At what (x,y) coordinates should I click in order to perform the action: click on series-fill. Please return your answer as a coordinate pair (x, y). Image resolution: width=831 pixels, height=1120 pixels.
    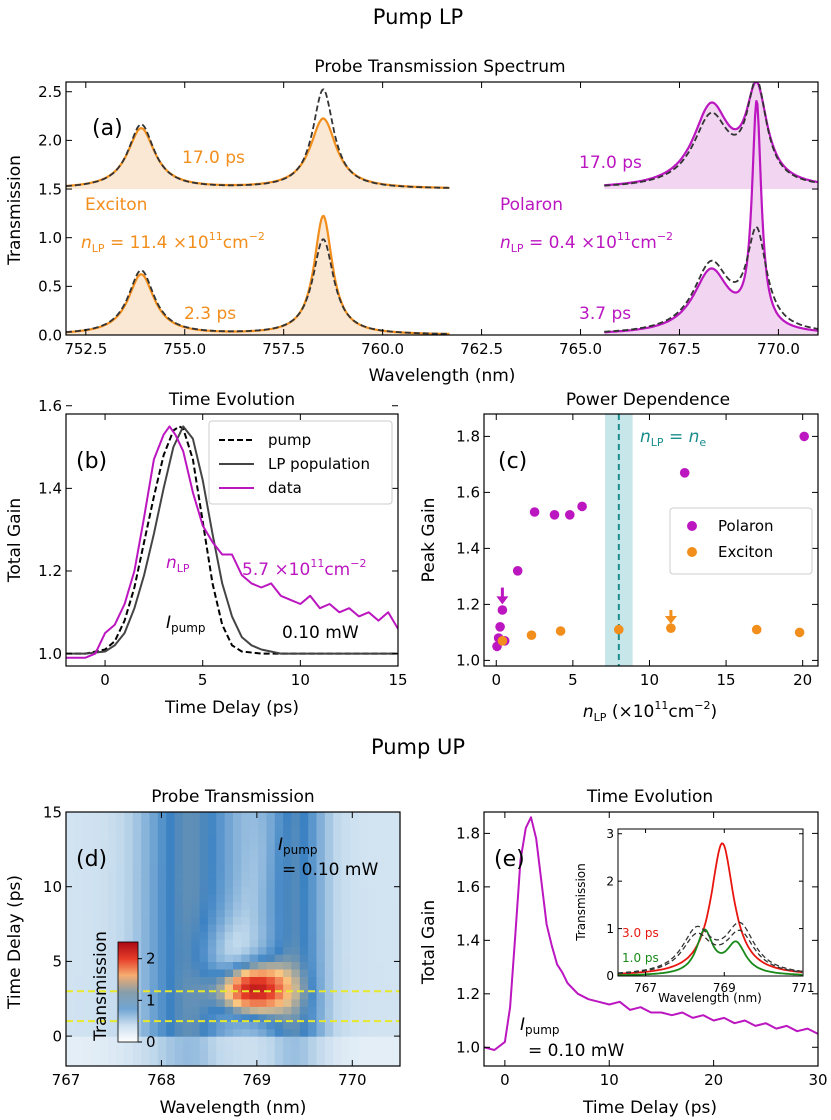
    Looking at the image, I should click on (711, 135).